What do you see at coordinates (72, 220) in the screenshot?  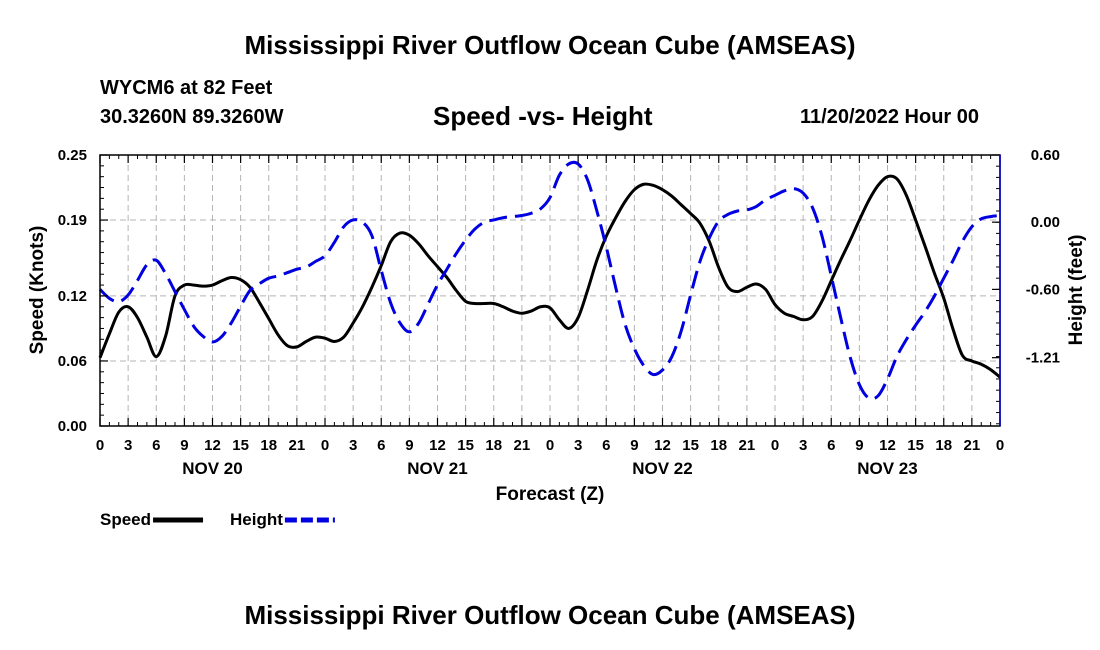 I see `y-tick-label: 0.19` at bounding box center [72, 220].